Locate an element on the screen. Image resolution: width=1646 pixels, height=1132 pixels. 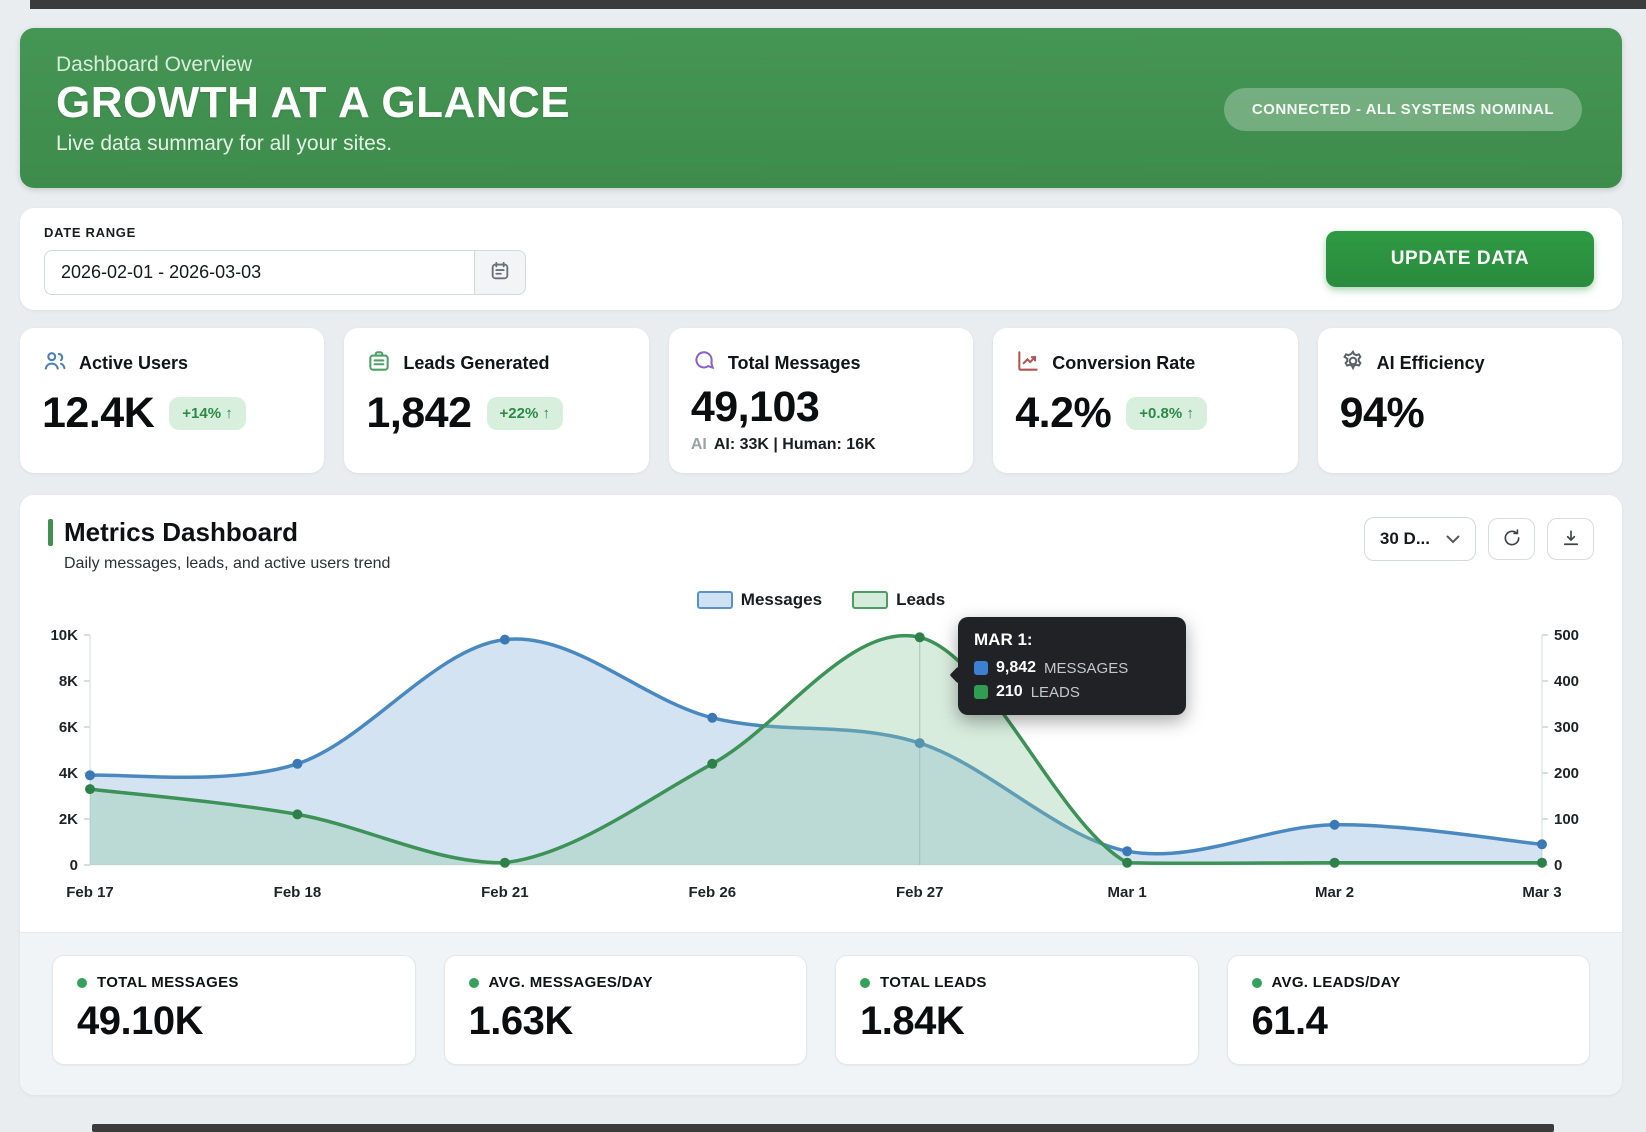
download-button is located at coordinates (1570, 539).